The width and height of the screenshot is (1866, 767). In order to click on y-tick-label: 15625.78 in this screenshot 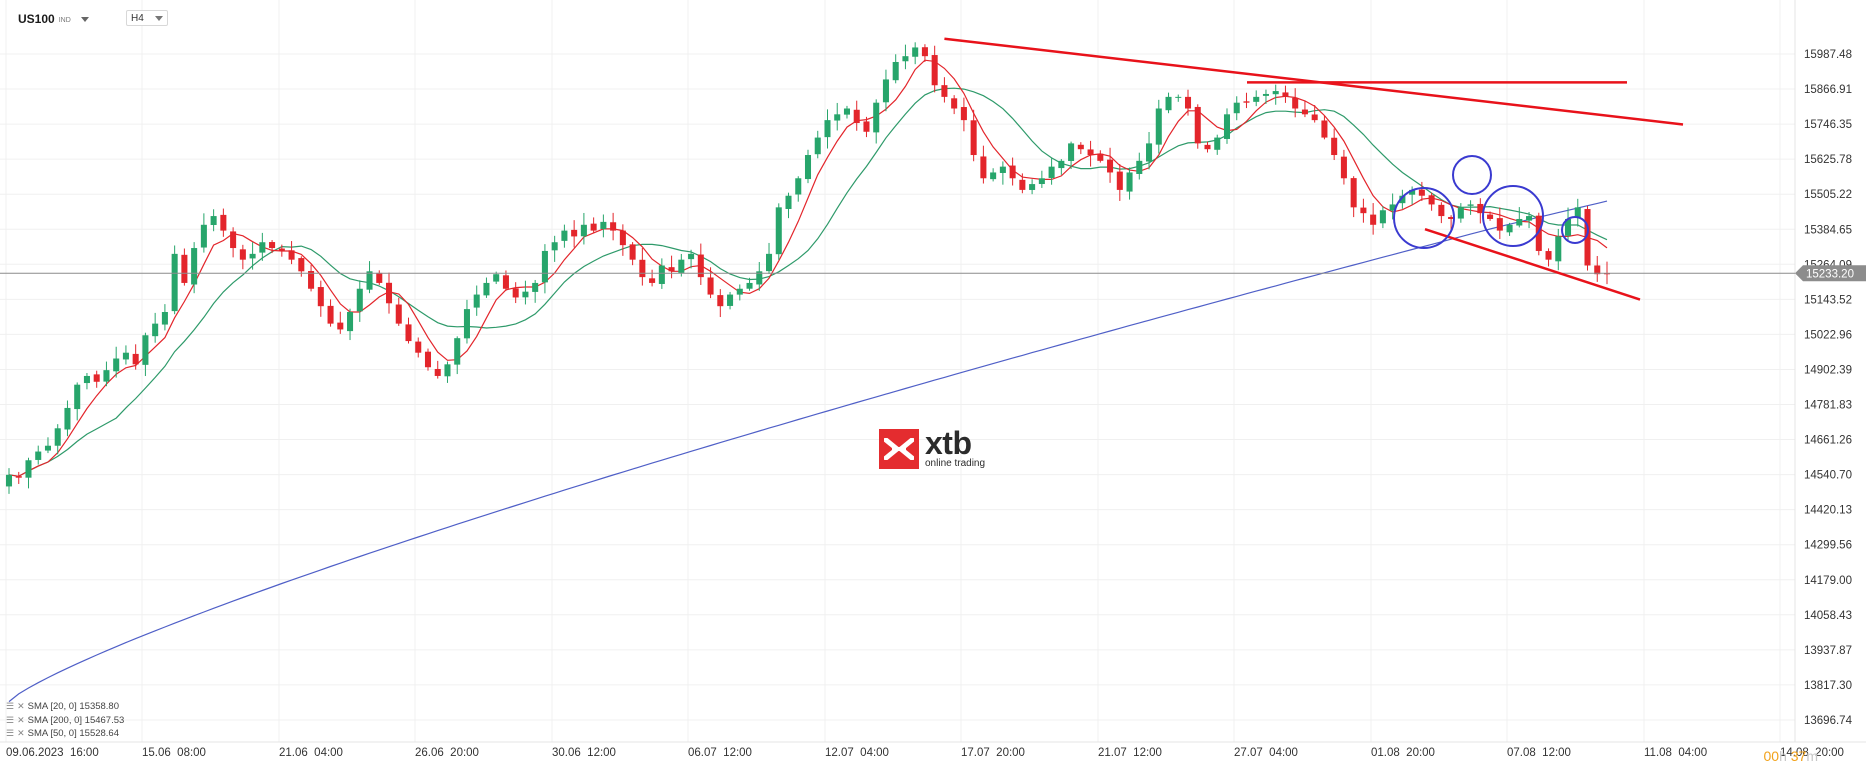, I will do `click(1828, 160)`.